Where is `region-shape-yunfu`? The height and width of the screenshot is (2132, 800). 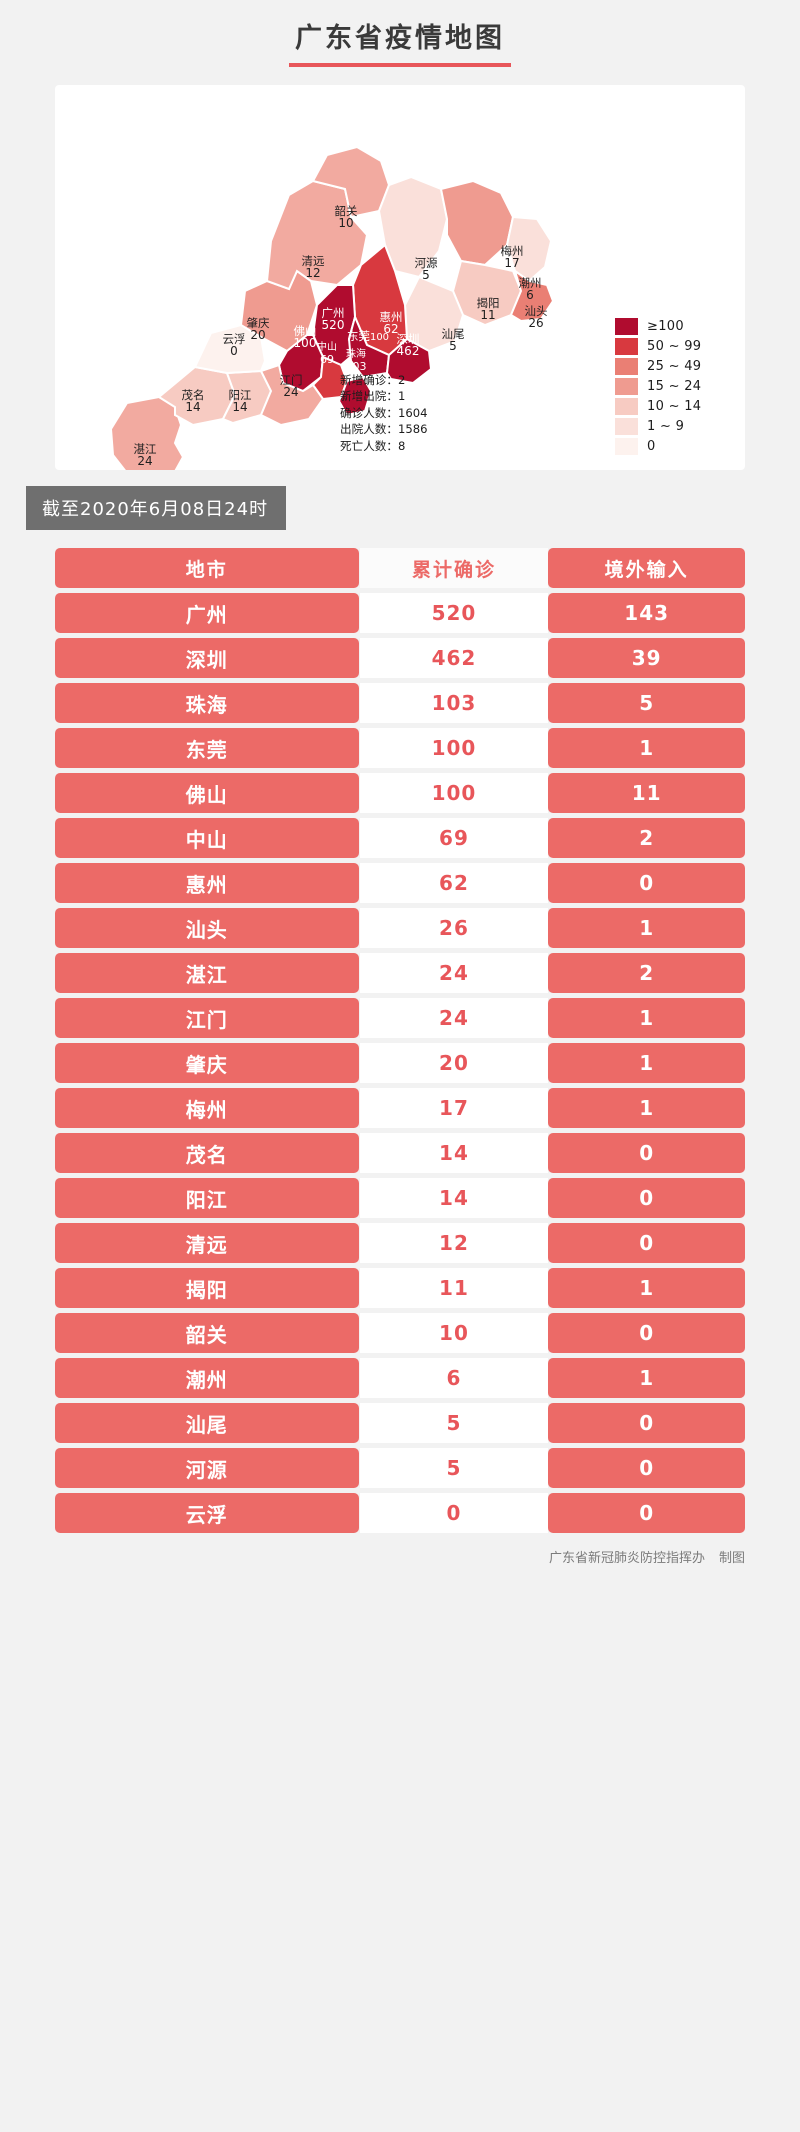 region-shape-yunfu is located at coordinates (230, 349).